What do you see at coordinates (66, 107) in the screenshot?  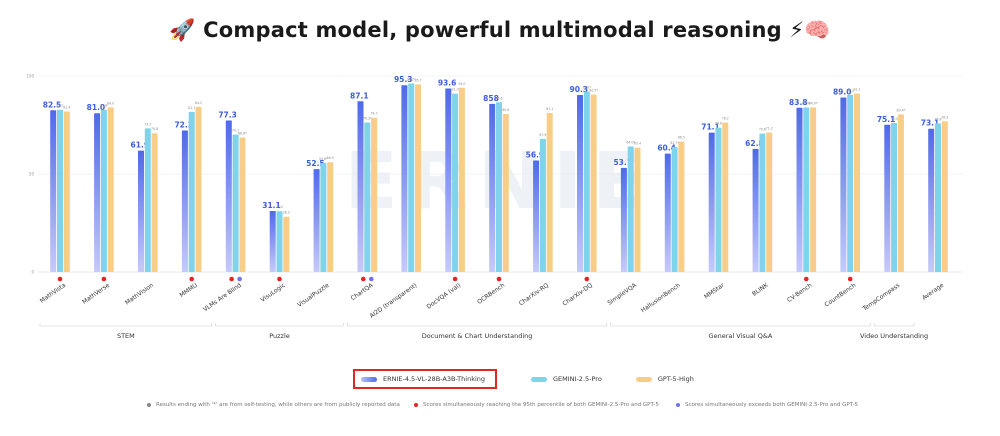 I see `data-label-gpt: 81.9` at bounding box center [66, 107].